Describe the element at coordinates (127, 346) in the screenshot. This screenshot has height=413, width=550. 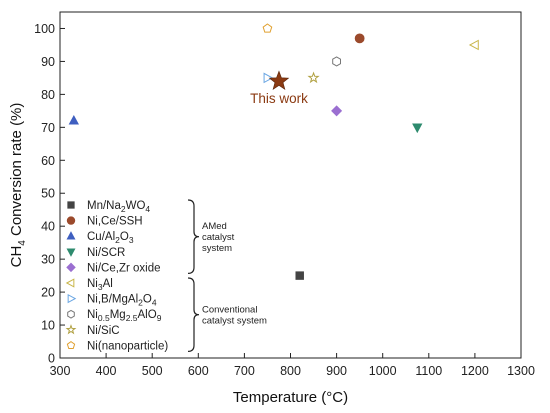
I see `legend-label: Ni(nanoparticle)` at that location.